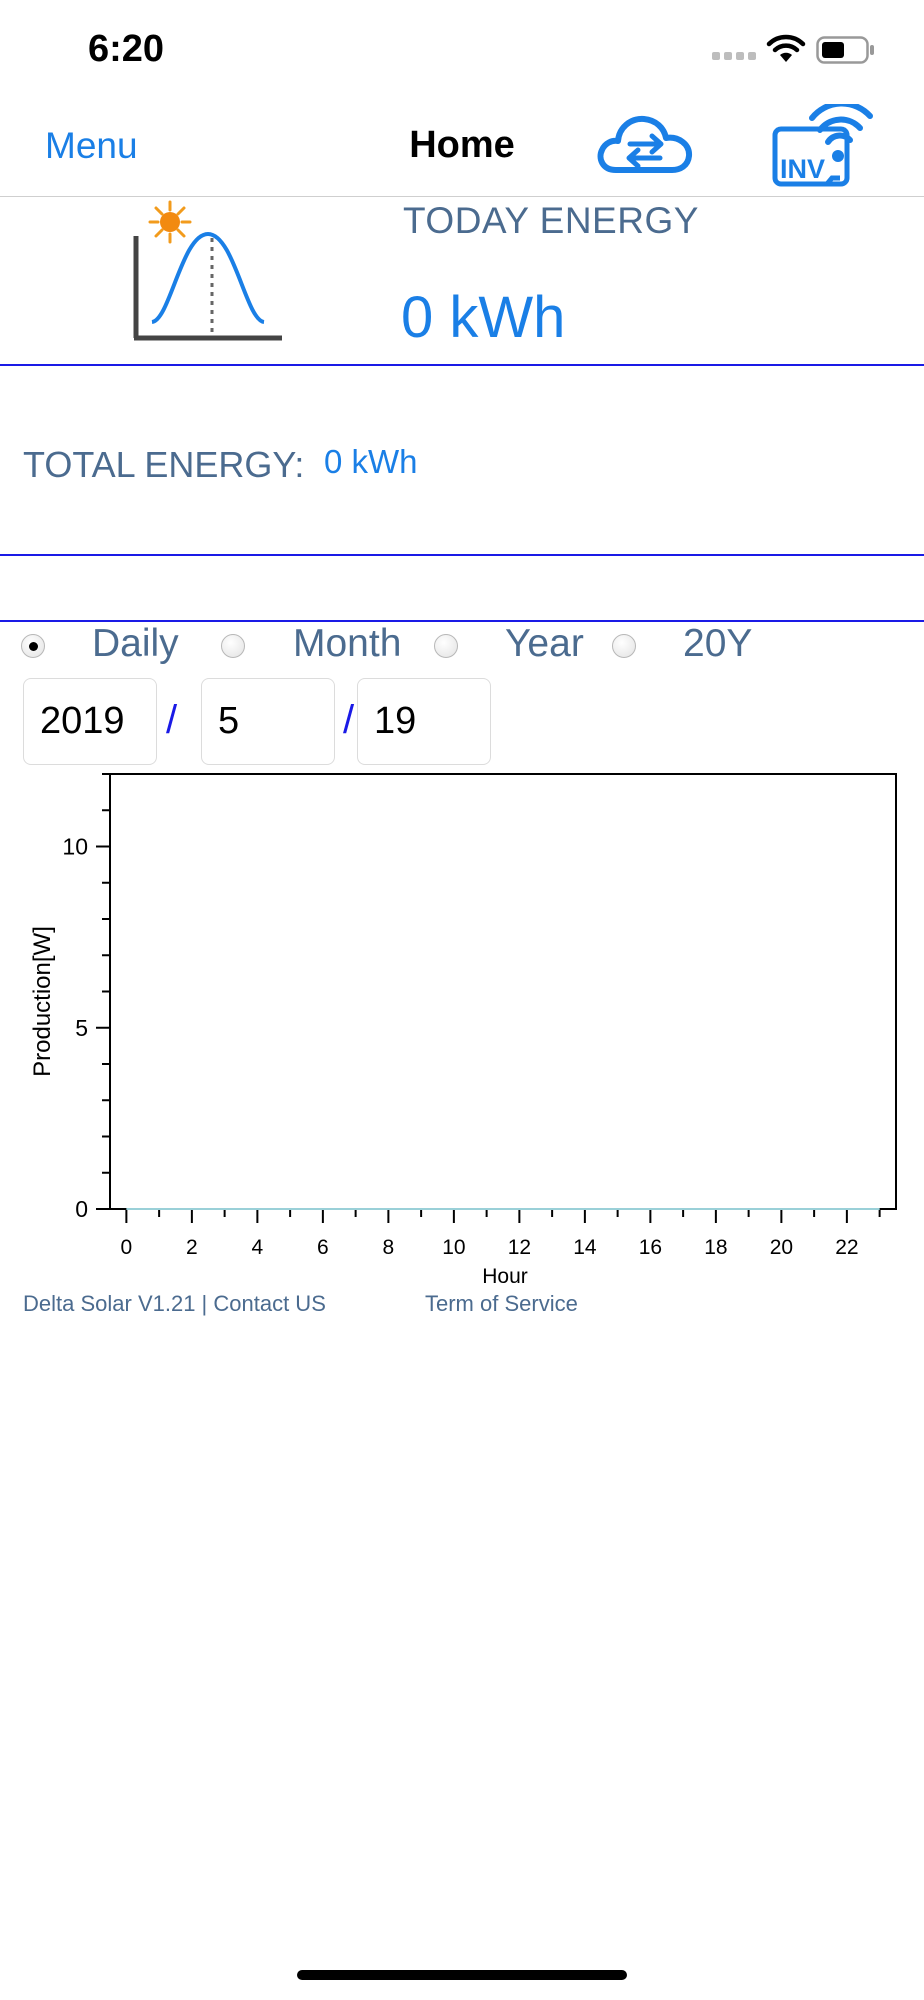 The width and height of the screenshot is (924, 2000). What do you see at coordinates (446, 646) in the screenshot?
I see `radio-year` at bounding box center [446, 646].